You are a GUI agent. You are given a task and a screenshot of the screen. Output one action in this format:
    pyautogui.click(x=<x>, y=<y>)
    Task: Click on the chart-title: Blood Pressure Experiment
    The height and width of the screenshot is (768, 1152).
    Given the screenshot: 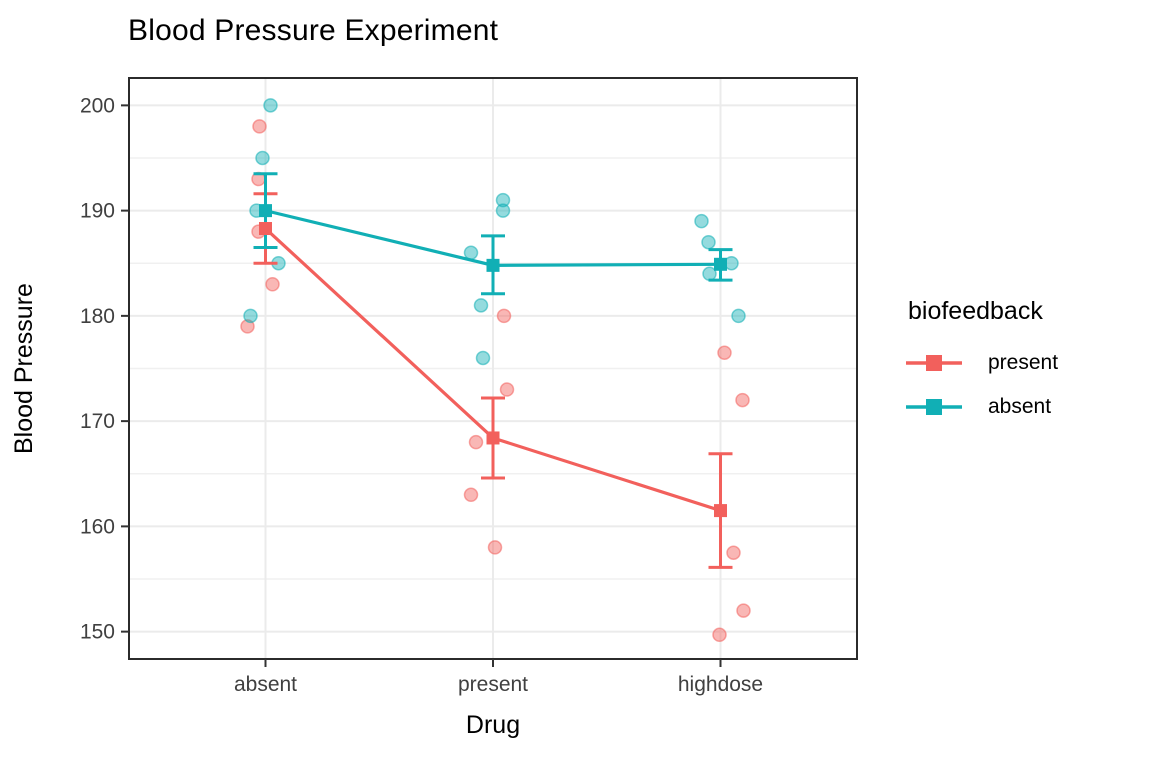 What is the action you would take?
    pyautogui.click(x=313, y=30)
    